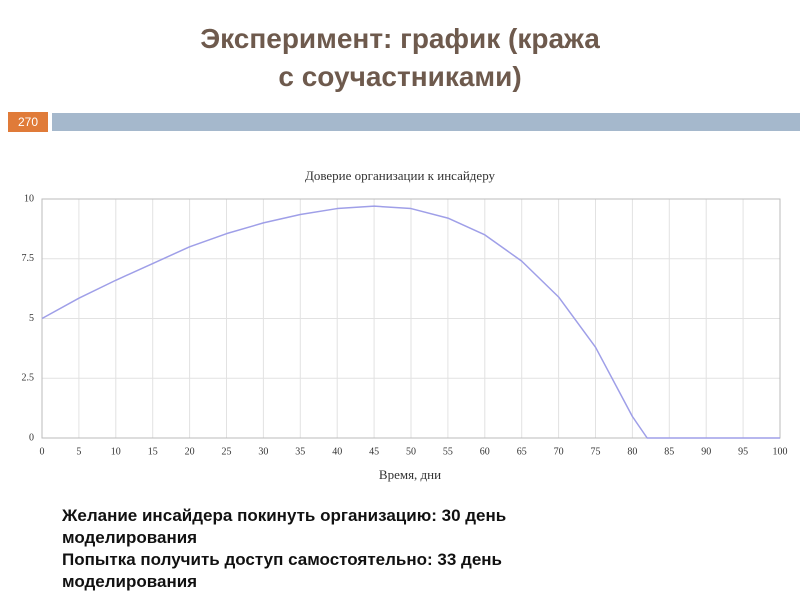 The width and height of the screenshot is (800, 600). I want to click on x-tick-label: 50, so click(411, 451).